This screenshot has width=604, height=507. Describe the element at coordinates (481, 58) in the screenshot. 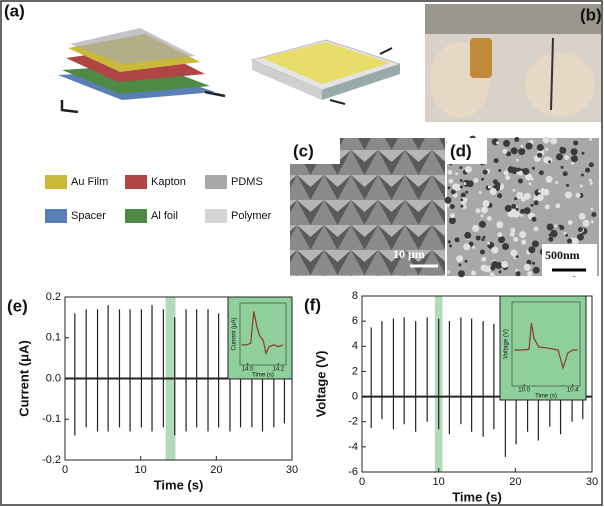

I see `photo-part` at that location.